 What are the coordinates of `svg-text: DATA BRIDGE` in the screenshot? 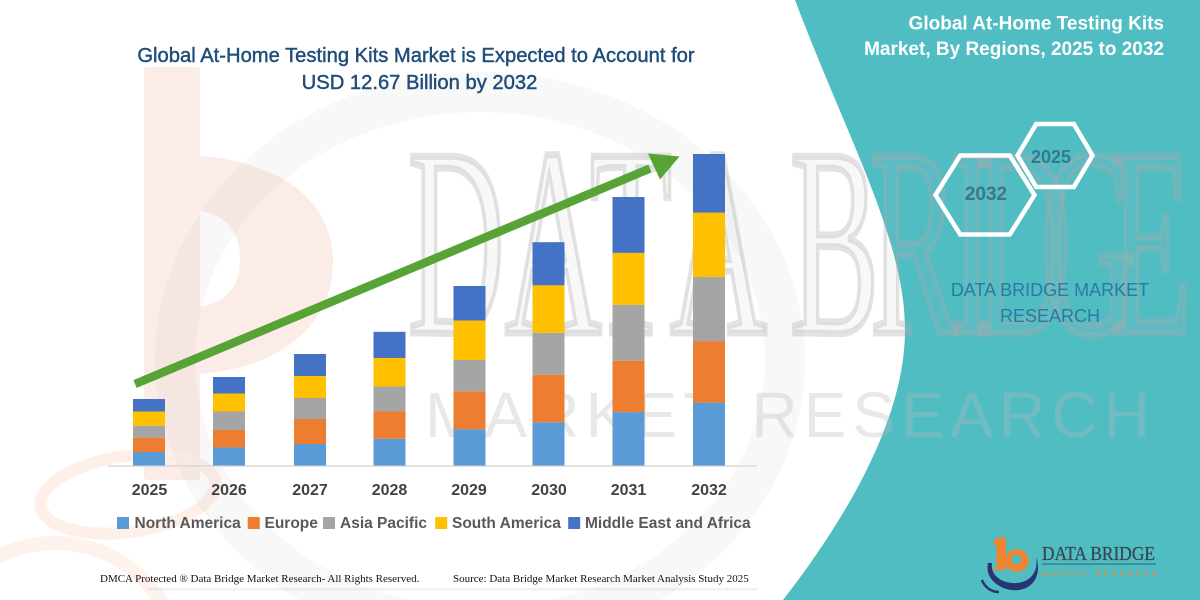 It's located at (1098, 554).